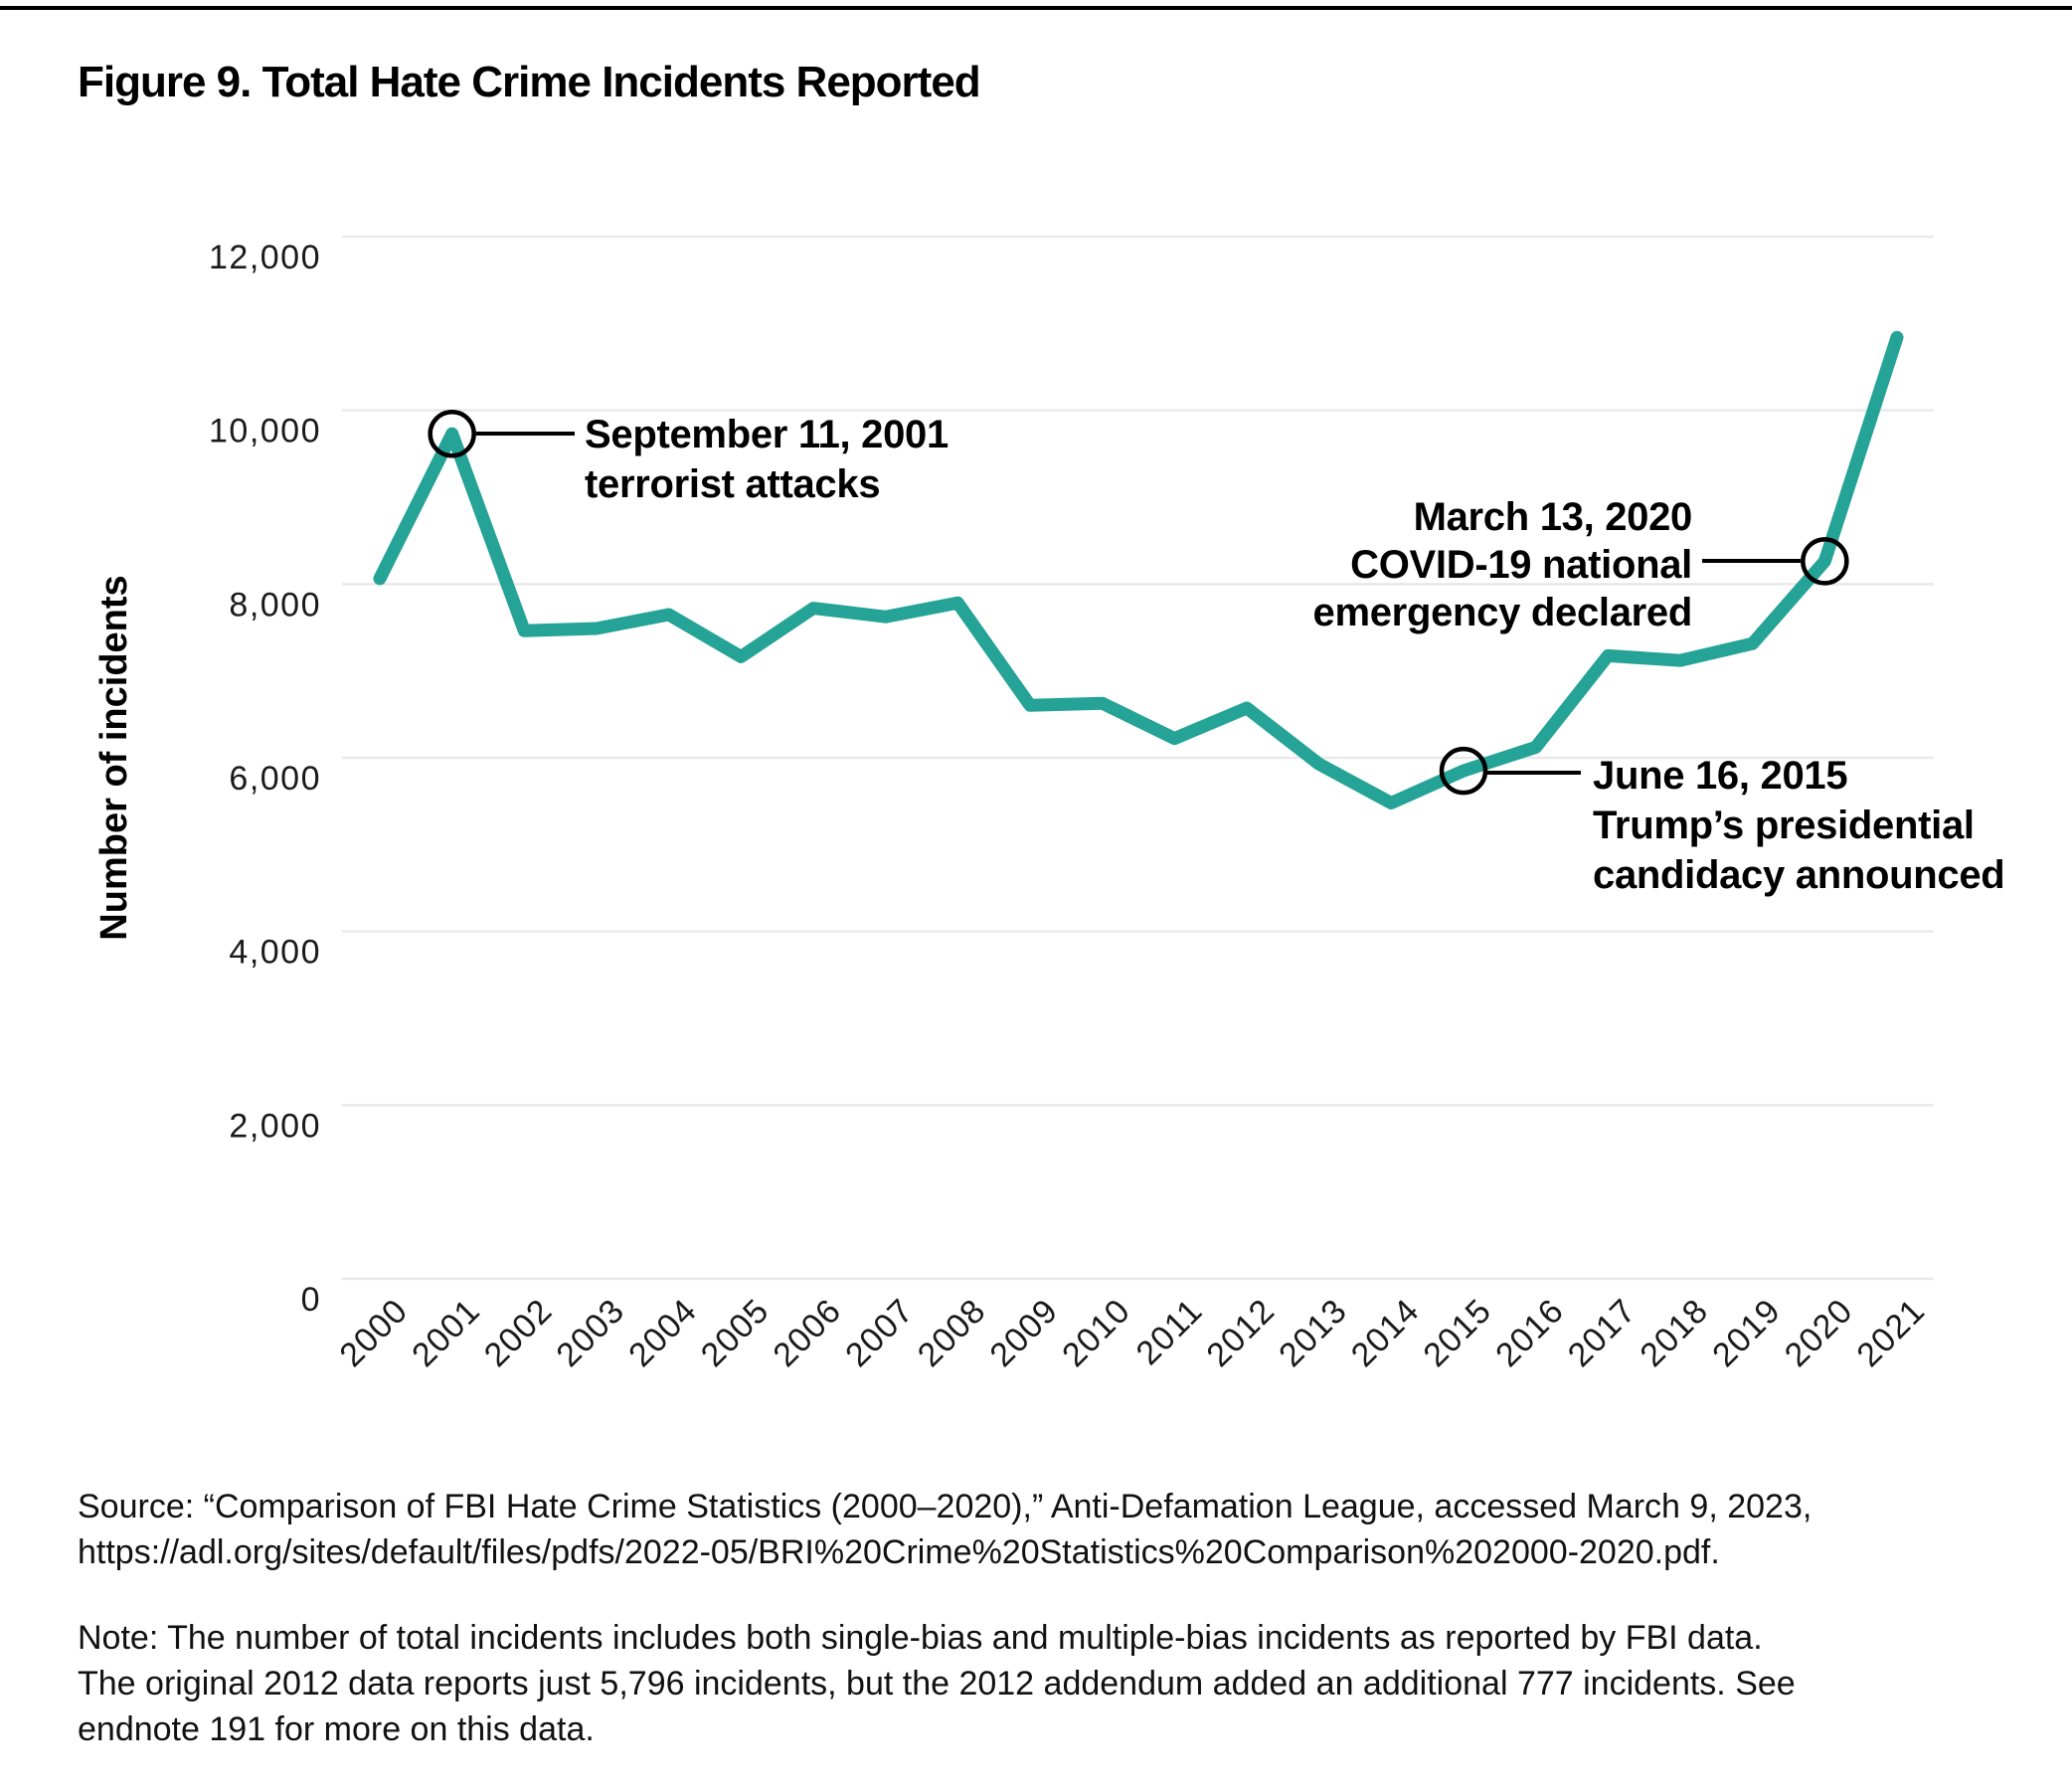  Describe the element at coordinates (1746, 1333) in the screenshot. I see `x-axis-tick-label: 2019` at that location.